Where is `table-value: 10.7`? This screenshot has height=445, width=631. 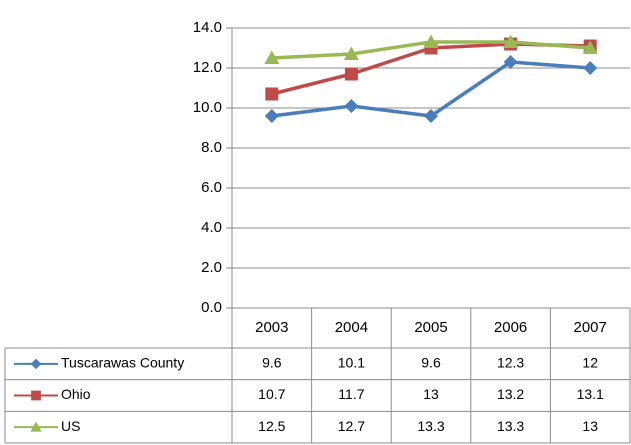 table-value: 10.7 is located at coordinates (271, 394).